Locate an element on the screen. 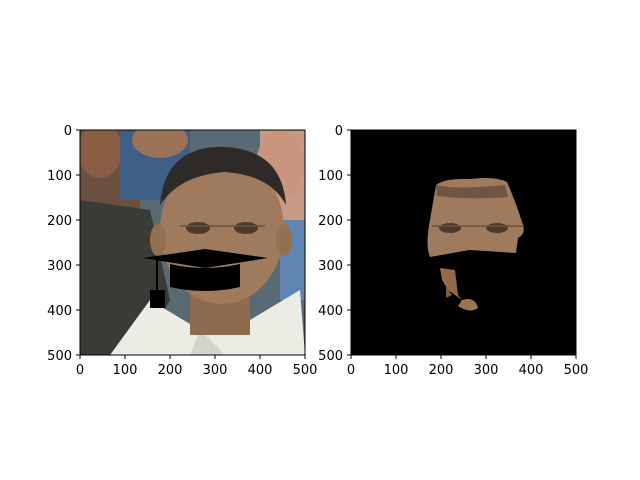 The image size is (640, 480). right-y-tick-label: 200 is located at coordinates (330, 221).